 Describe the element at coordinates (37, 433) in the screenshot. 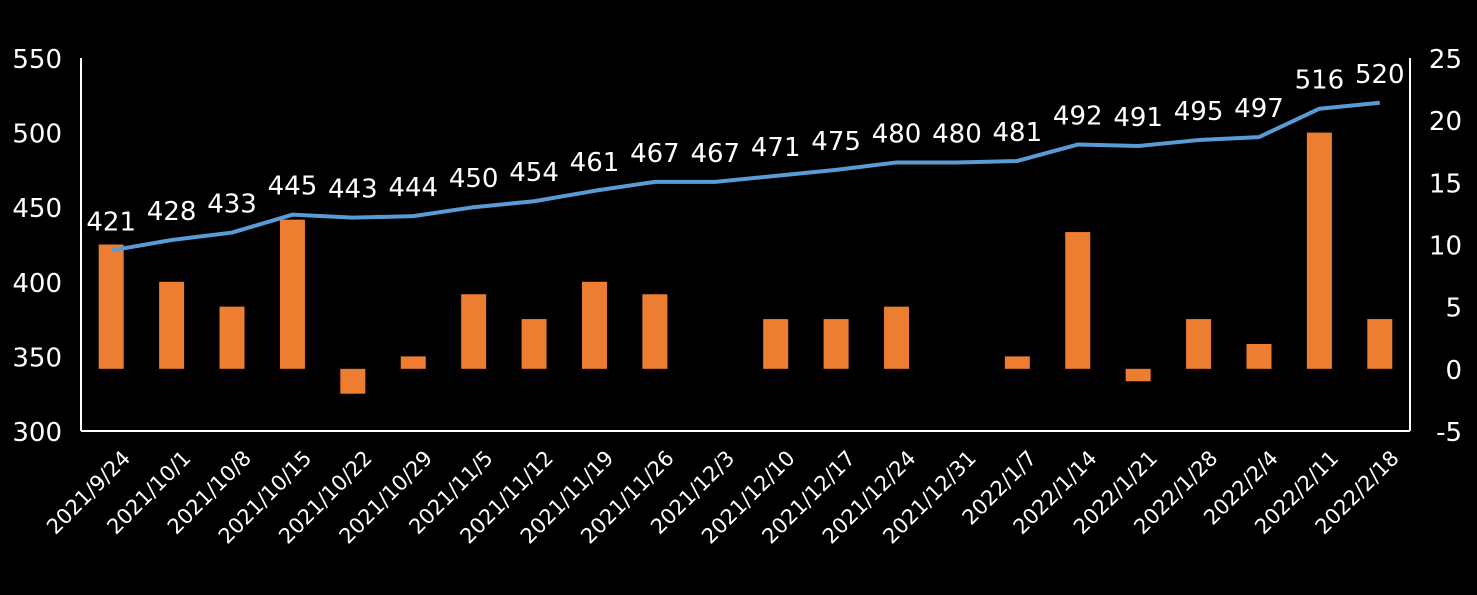

I see `left-tick-label: 300` at that location.